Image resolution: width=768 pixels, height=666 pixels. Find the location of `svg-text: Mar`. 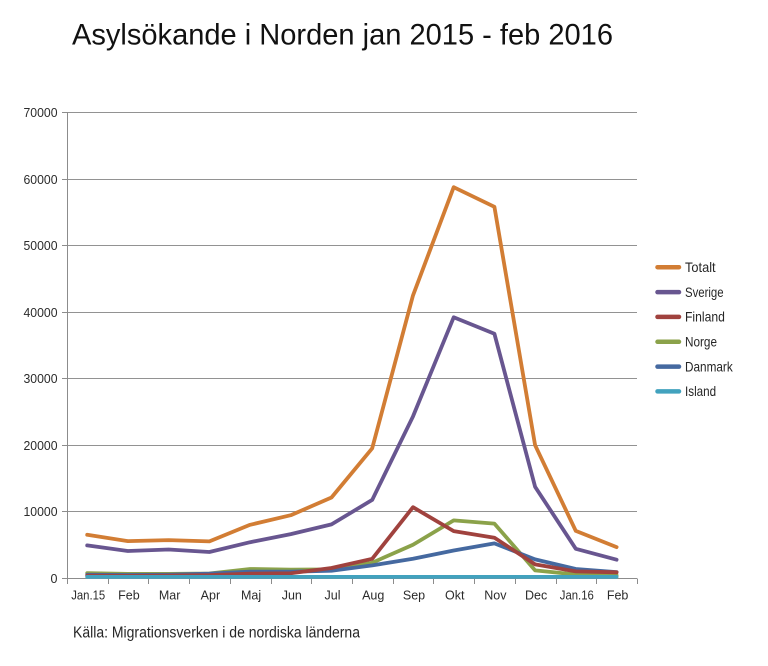

svg-text: Mar is located at coordinates (170, 596).